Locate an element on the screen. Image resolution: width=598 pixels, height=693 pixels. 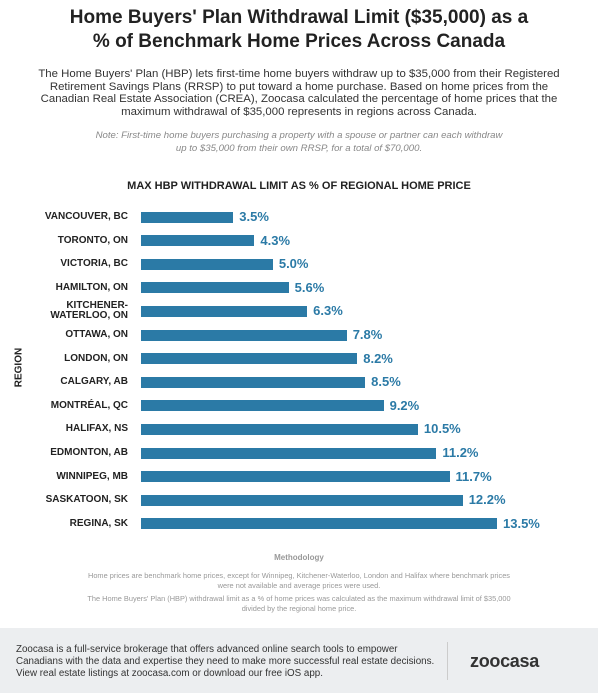
category-label: HAMILTON, ON is located at coordinates (91, 287).